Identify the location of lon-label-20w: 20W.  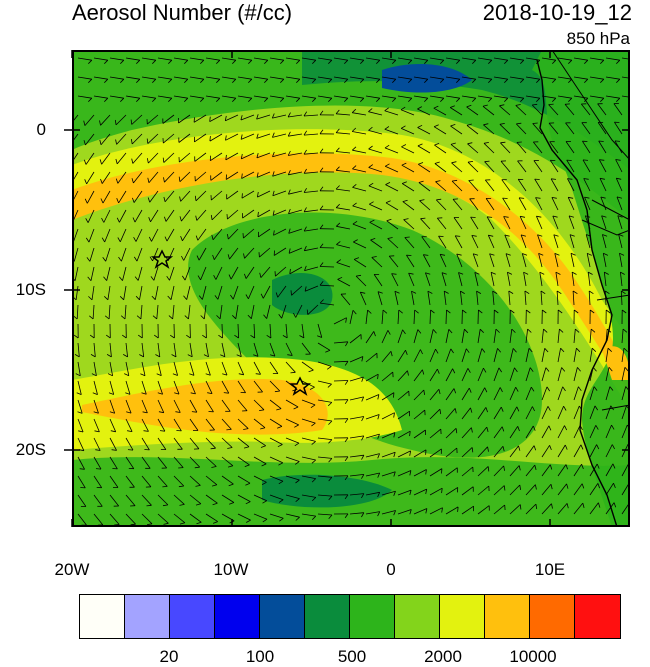
(72, 569).